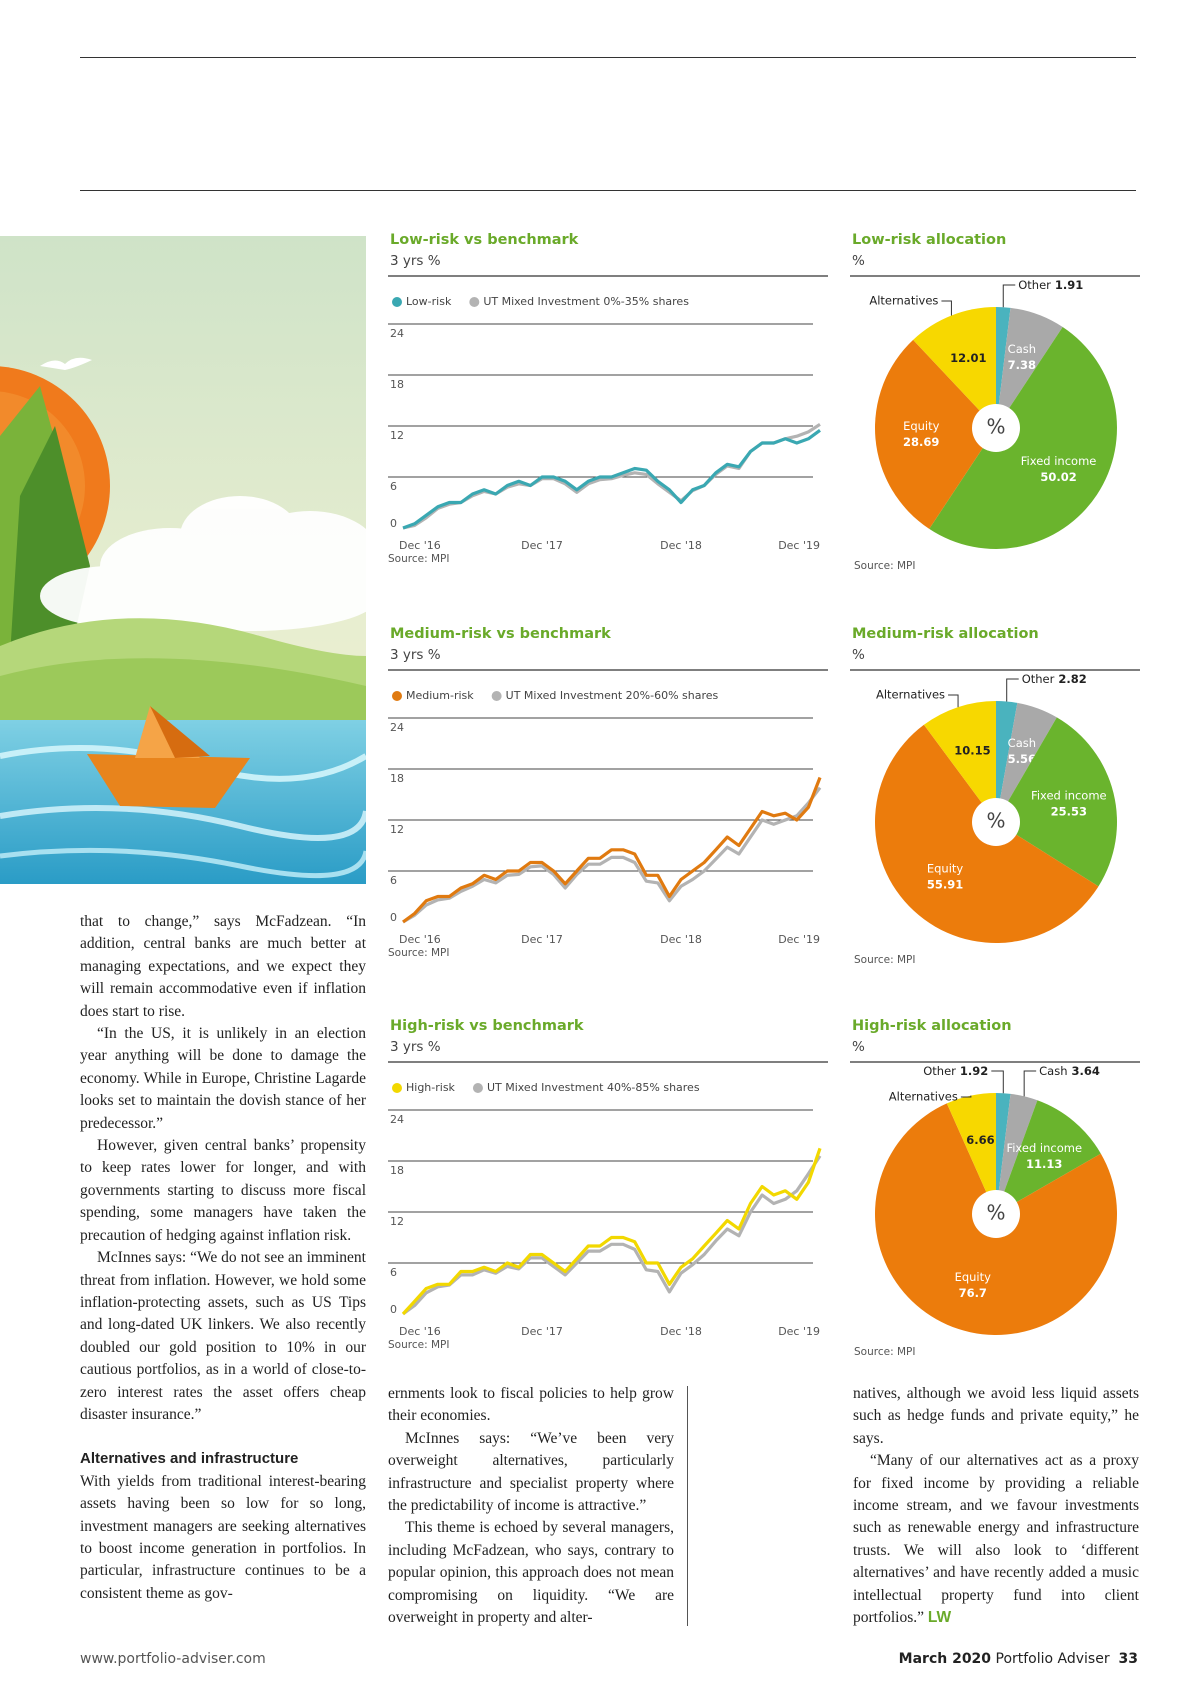  I want to click on legend-label: UT Mixed Investment 0%-35% shares, so click(586, 301).